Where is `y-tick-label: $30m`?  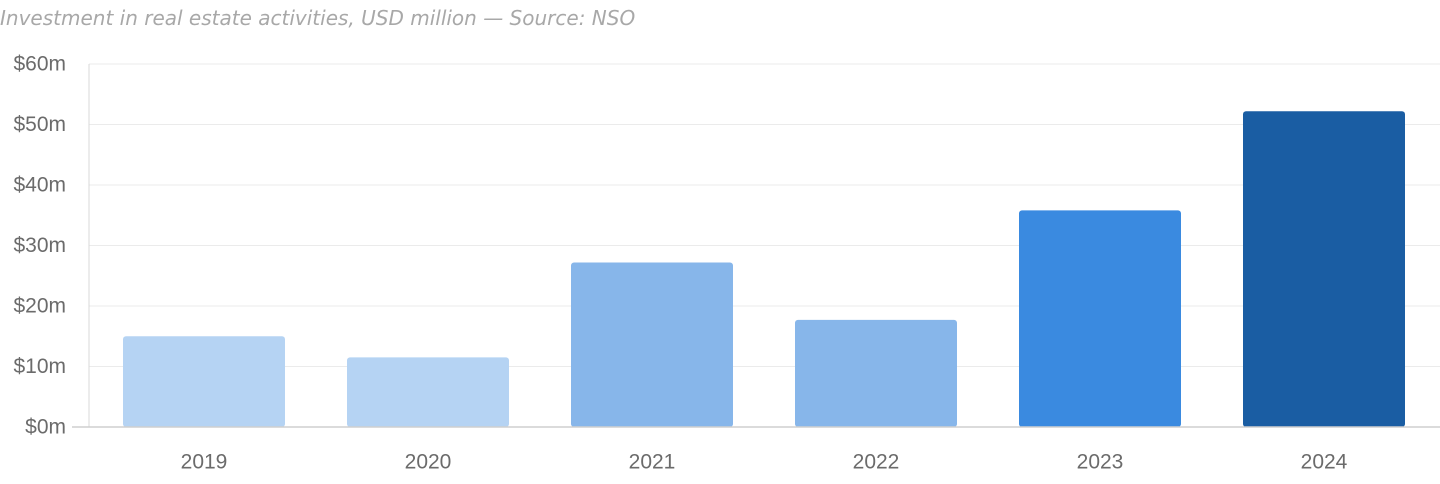 y-tick-label: $30m is located at coordinates (39, 245).